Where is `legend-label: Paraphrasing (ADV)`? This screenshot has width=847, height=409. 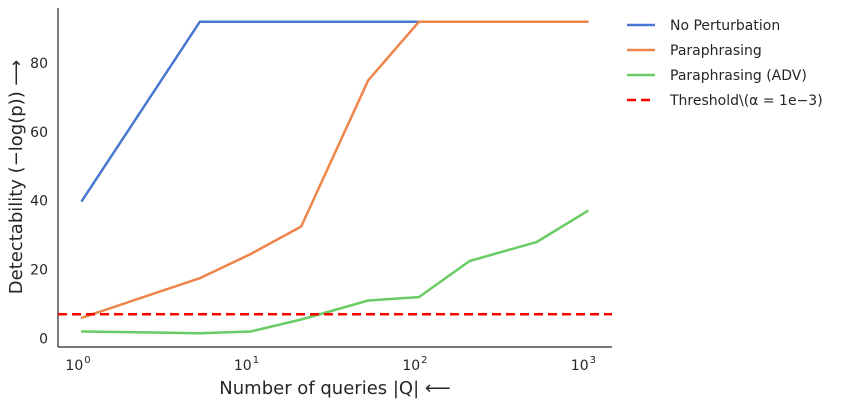
legend-label: Paraphrasing (ADV) is located at coordinates (738, 76).